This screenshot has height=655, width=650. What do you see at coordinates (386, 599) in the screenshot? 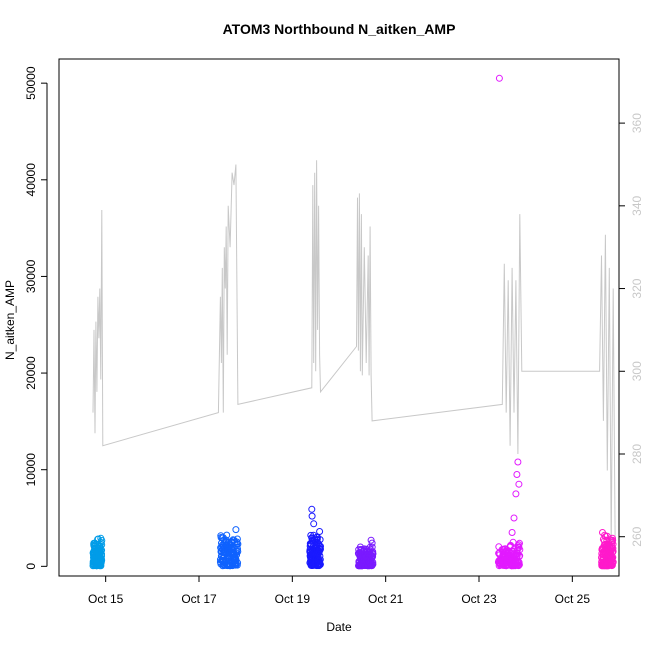
I see `x-tick-label: Oct 21` at bounding box center [386, 599].